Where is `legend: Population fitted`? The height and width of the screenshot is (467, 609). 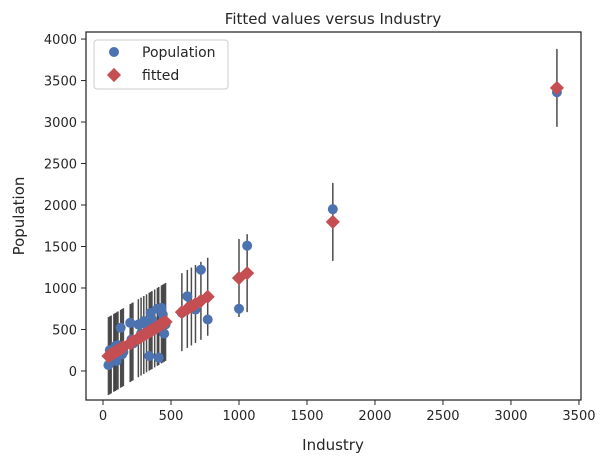
legend: Population fitted is located at coordinates (161, 64).